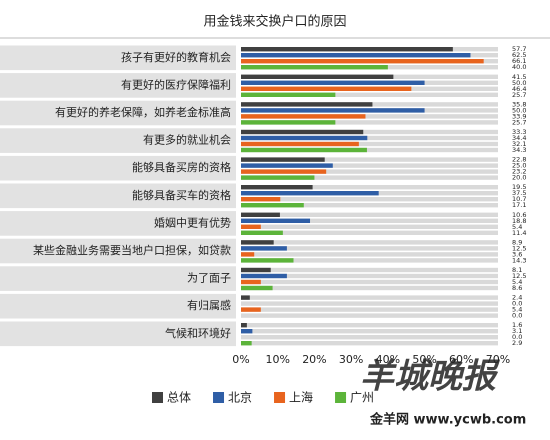 This screenshot has width=550, height=440. Describe the element at coordinates (176, 84) in the screenshot. I see `y-tick-label: 有更好的医疗保障福利` at that location.